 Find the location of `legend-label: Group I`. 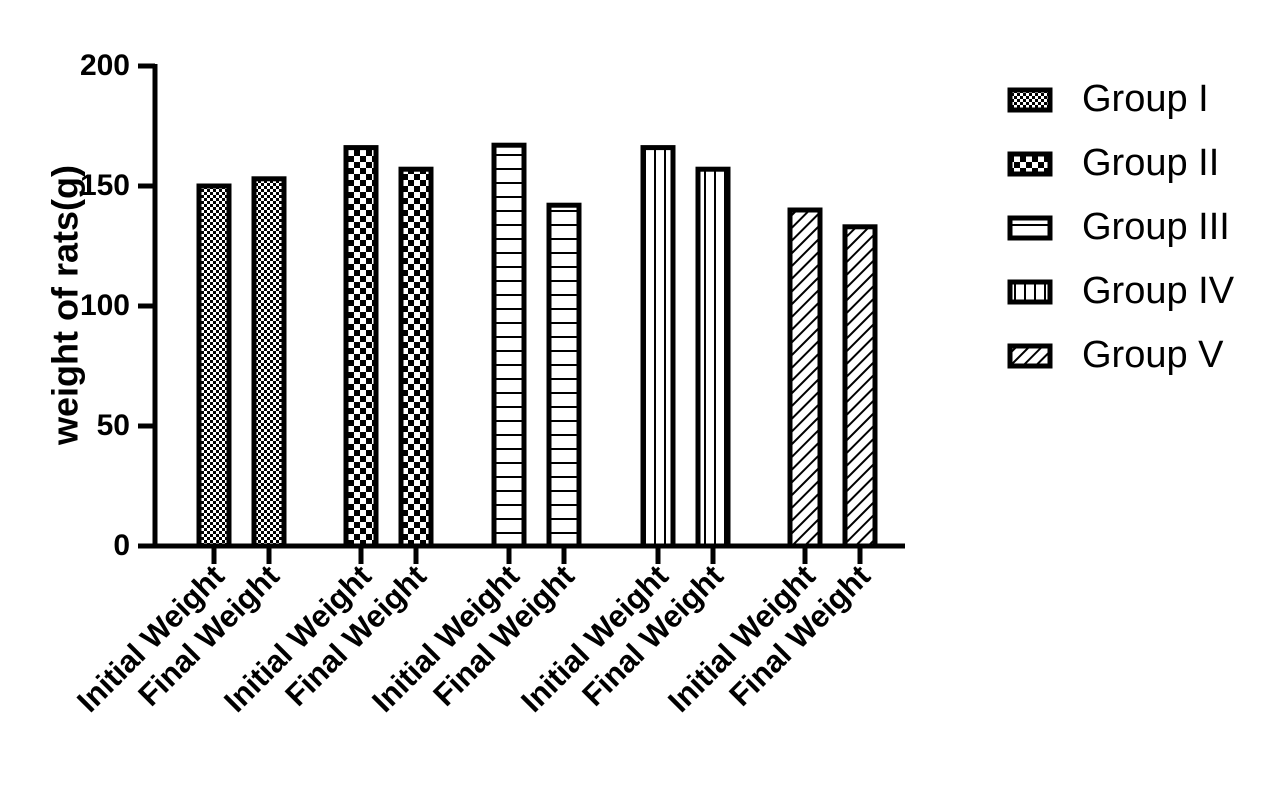

legend-label: Group I is located at coordinates (1145, 99).